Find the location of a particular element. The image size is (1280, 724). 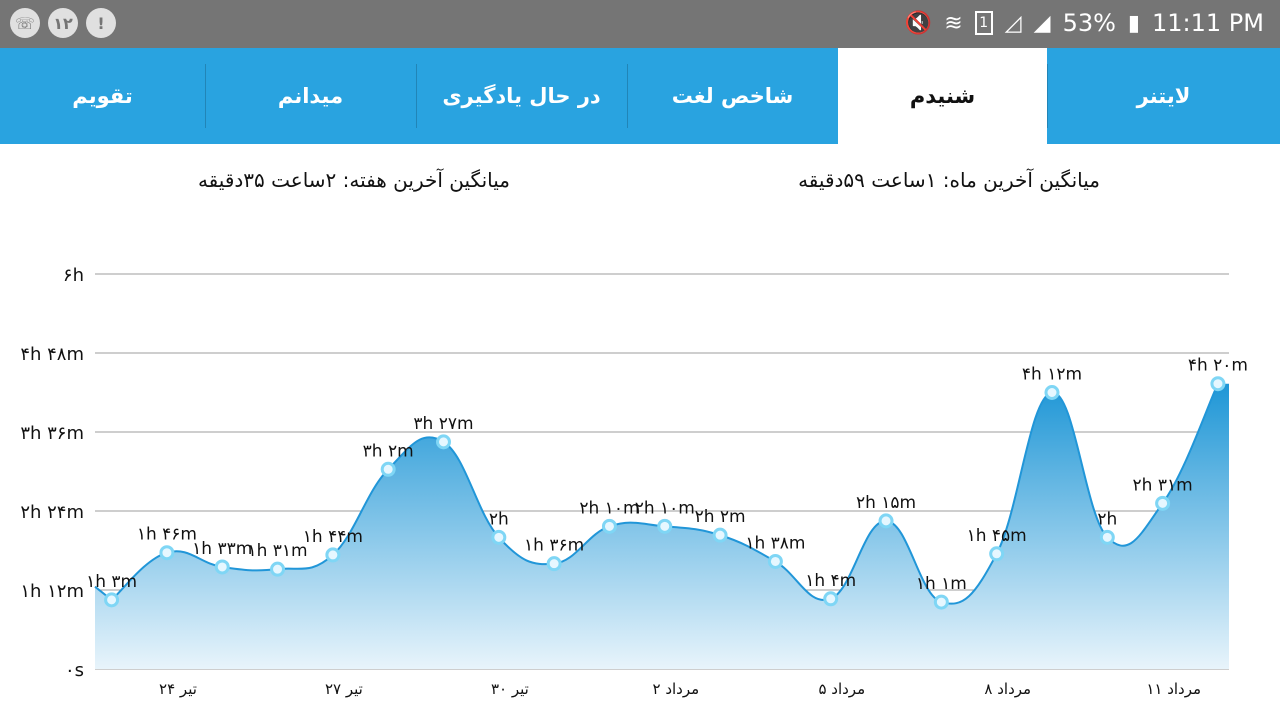

y-tick-label: ۴h ۴۸m is located at coordinates (52, 354).